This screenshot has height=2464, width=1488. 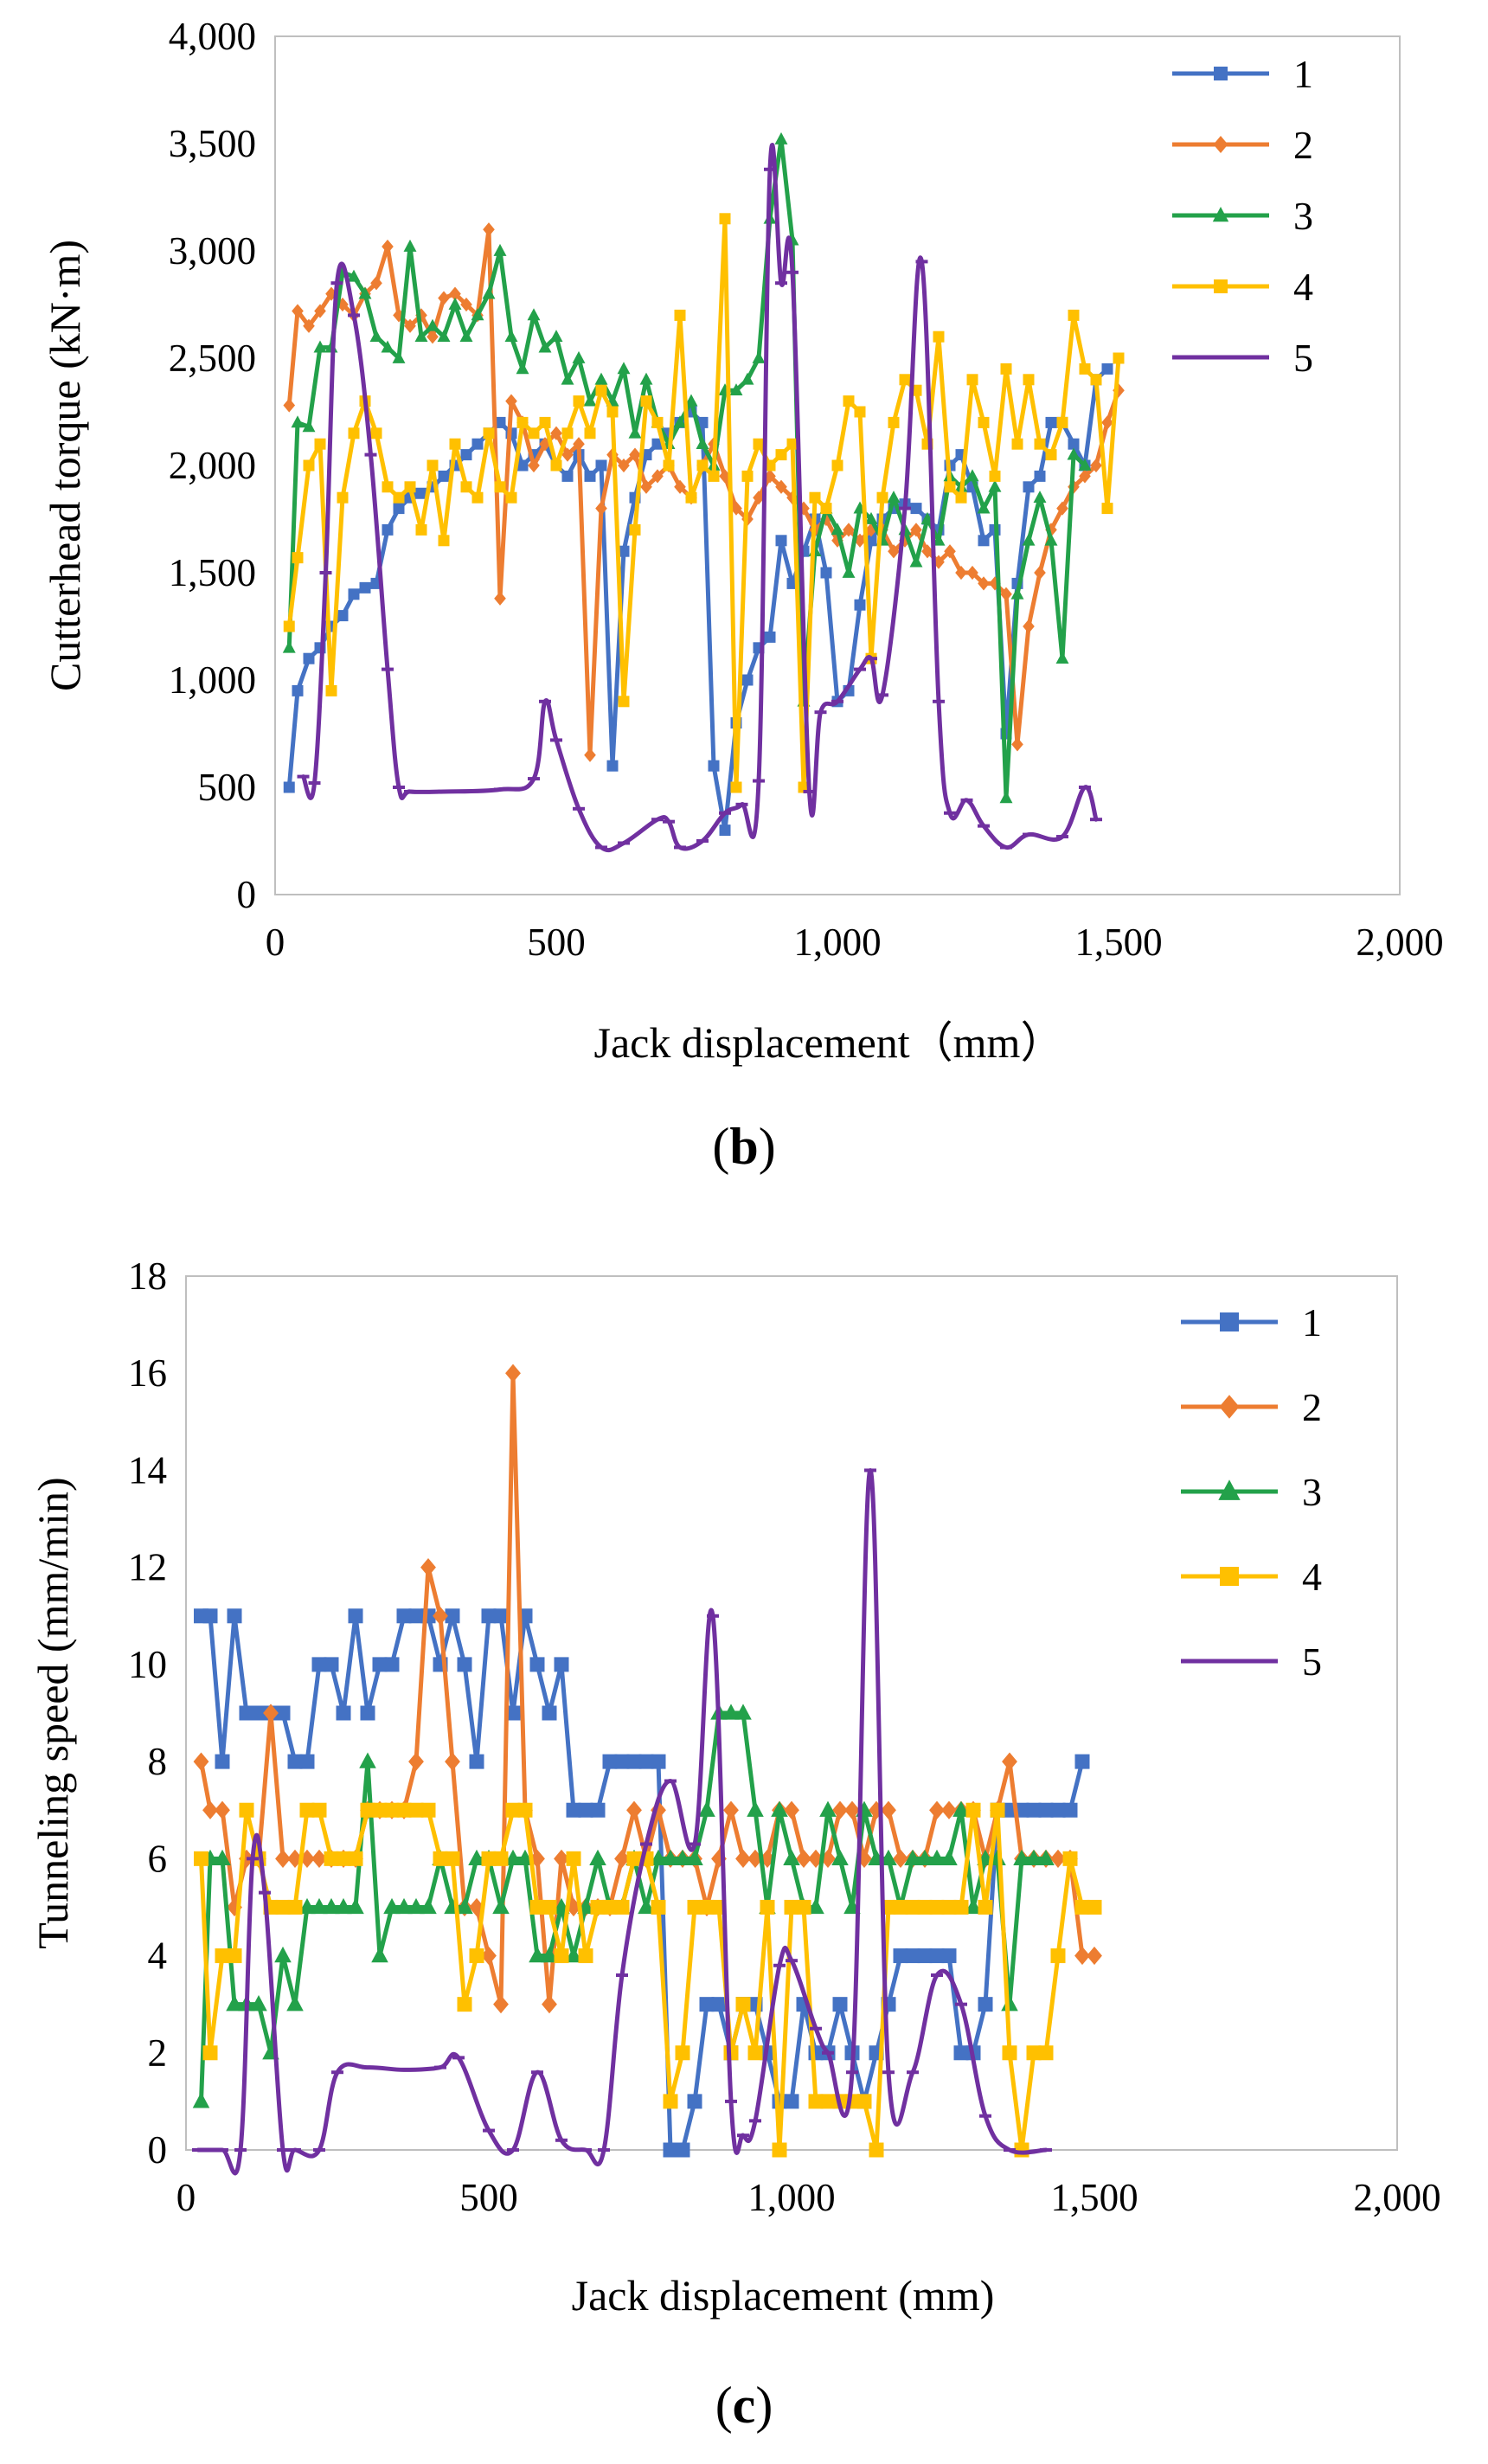 I want to click on y-tick-label: 16, so click(x=147, y=1373).